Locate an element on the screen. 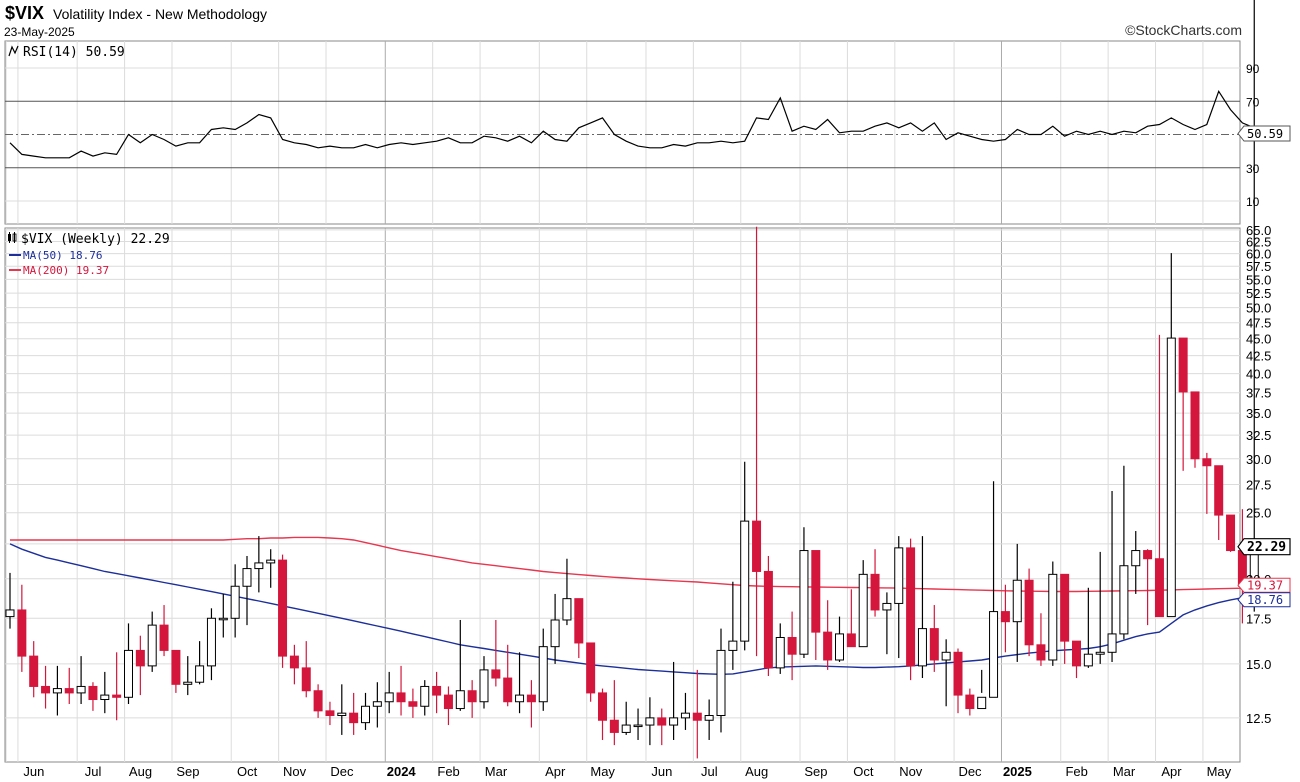 Image resolution: width=1300 pixels, height=782 pixels. brand-watermark: ©StockCharts.com is located at coordinates (1183, 30).